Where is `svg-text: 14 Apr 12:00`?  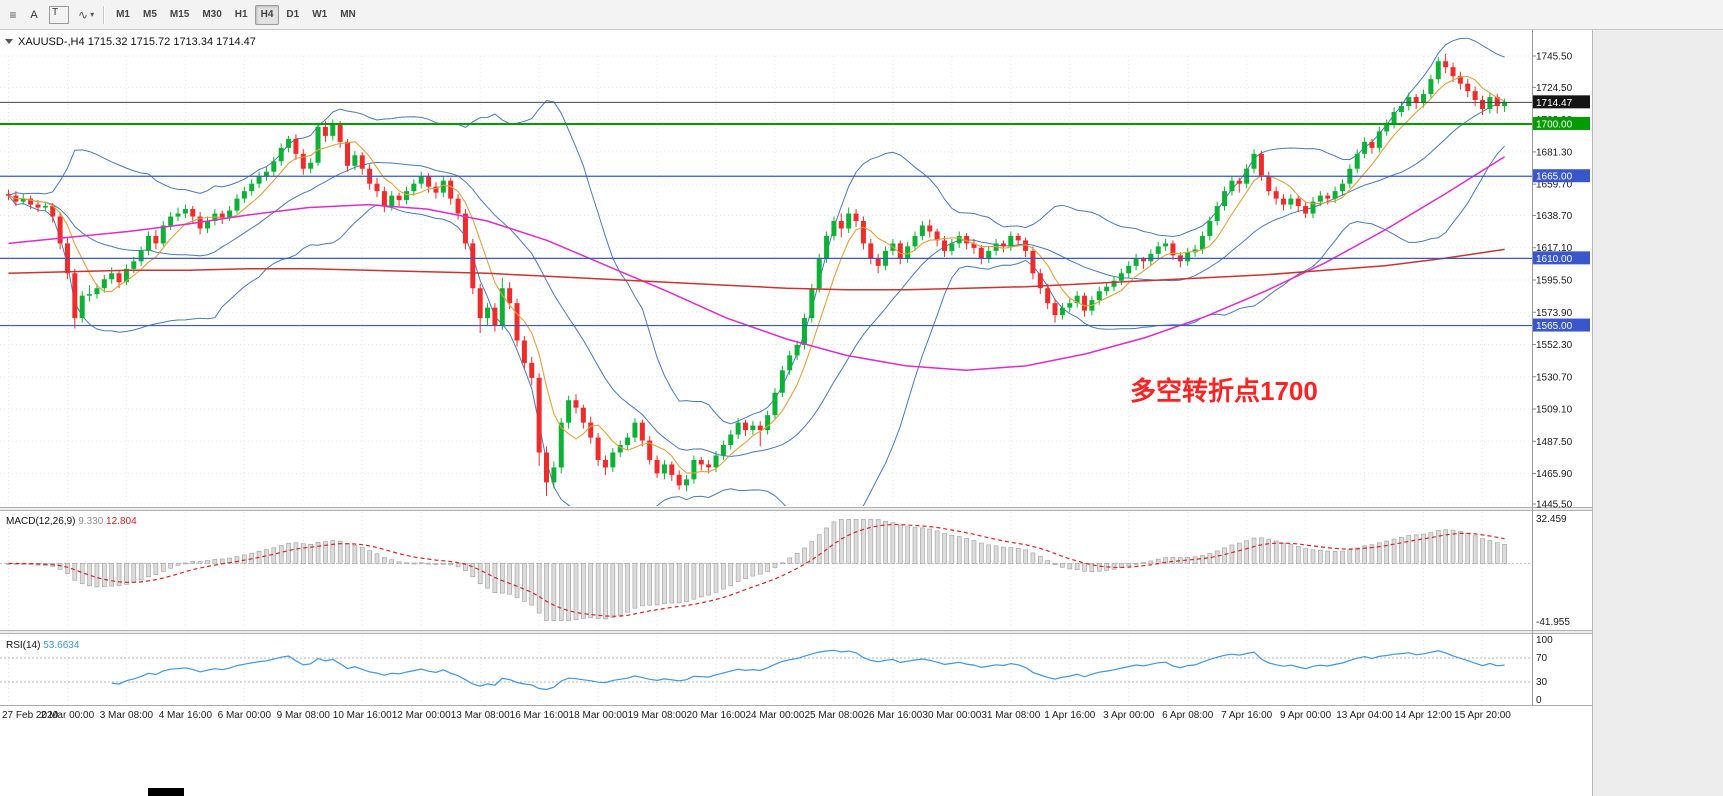 svg-text: 14 Apr 12:00 is located at coordinates (1423, 715).